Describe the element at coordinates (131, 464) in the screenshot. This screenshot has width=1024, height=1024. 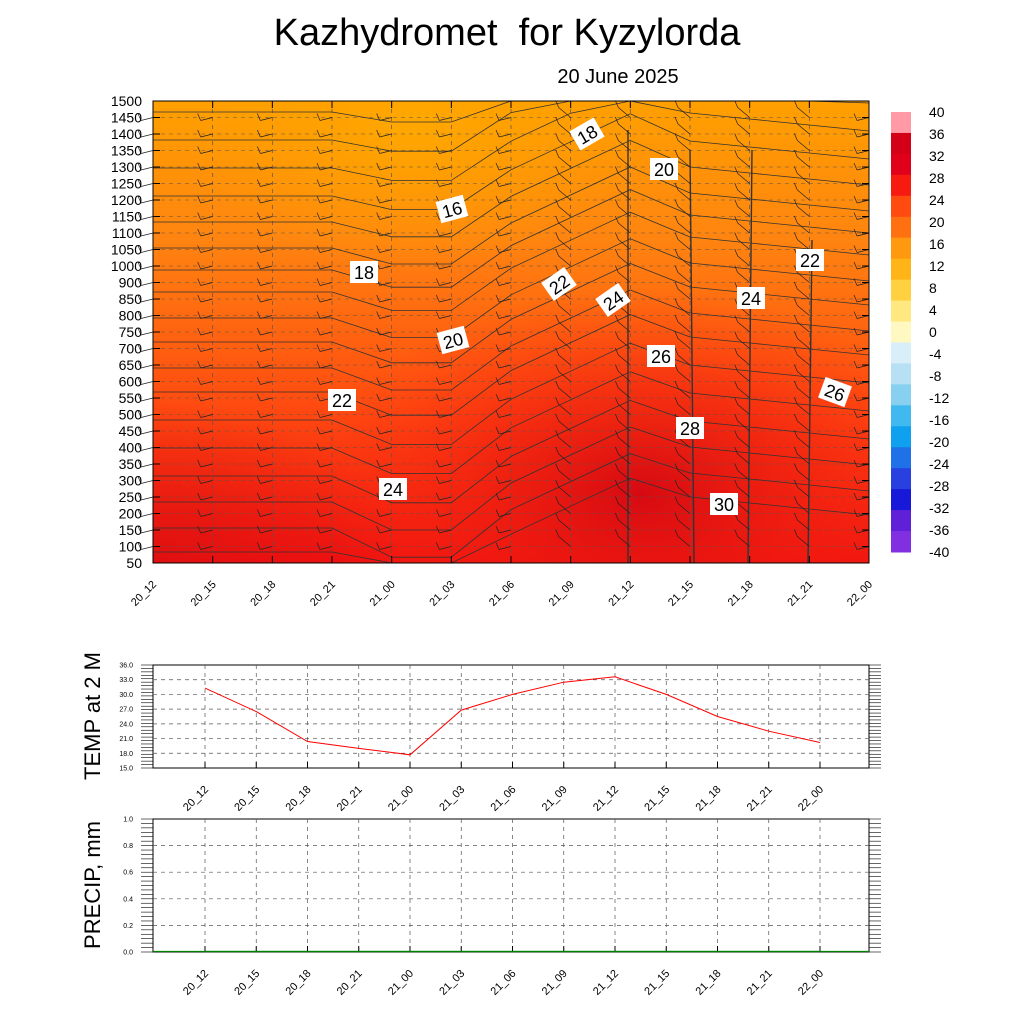
I see `y-tick-label: 350` at that location.